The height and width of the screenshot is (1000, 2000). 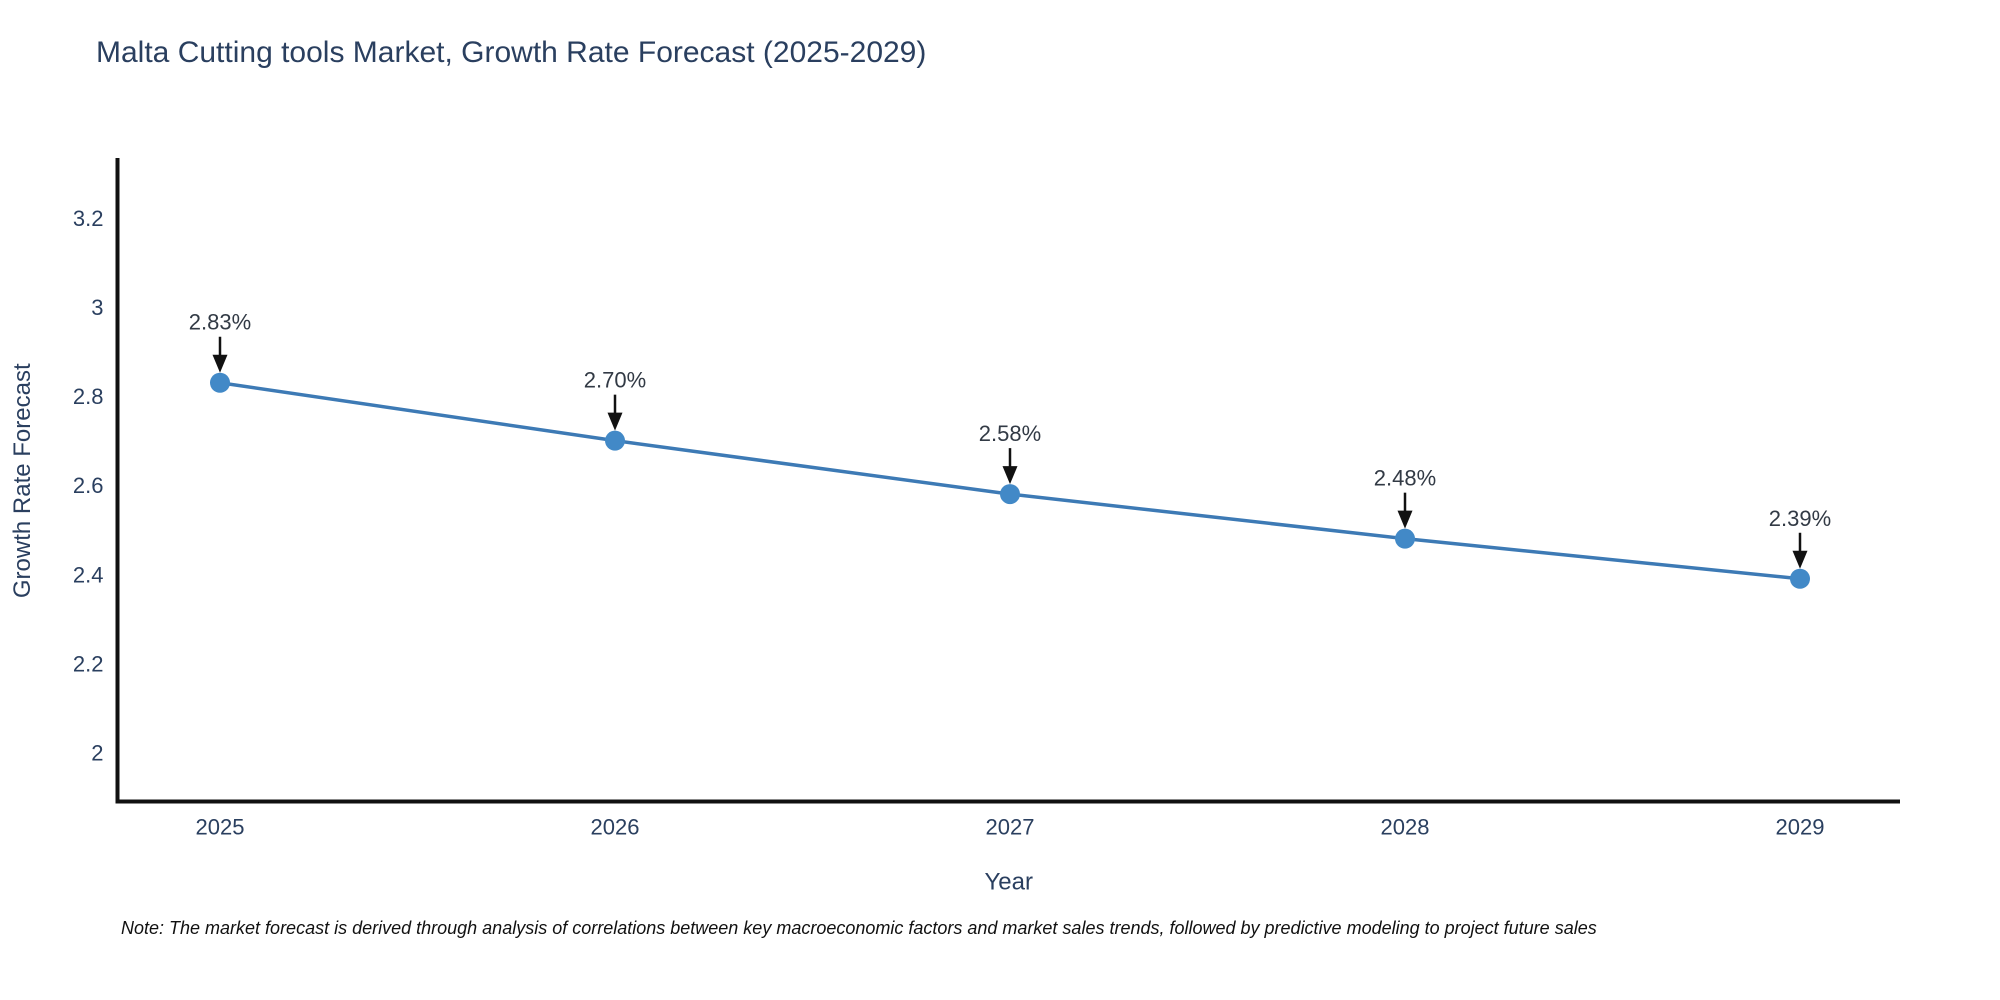 What do you see at coordinates (1800, 827) in the screenshot?
I see `x-tick-label: 2029` at bounding box center [1800, 827].